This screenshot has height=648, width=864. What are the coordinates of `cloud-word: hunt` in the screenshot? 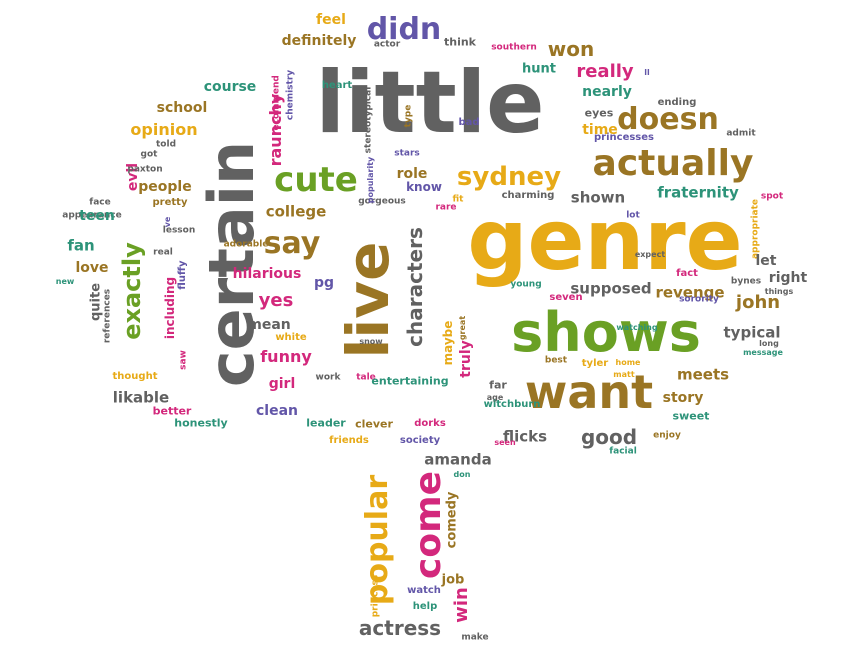 It's located at (539, 69).